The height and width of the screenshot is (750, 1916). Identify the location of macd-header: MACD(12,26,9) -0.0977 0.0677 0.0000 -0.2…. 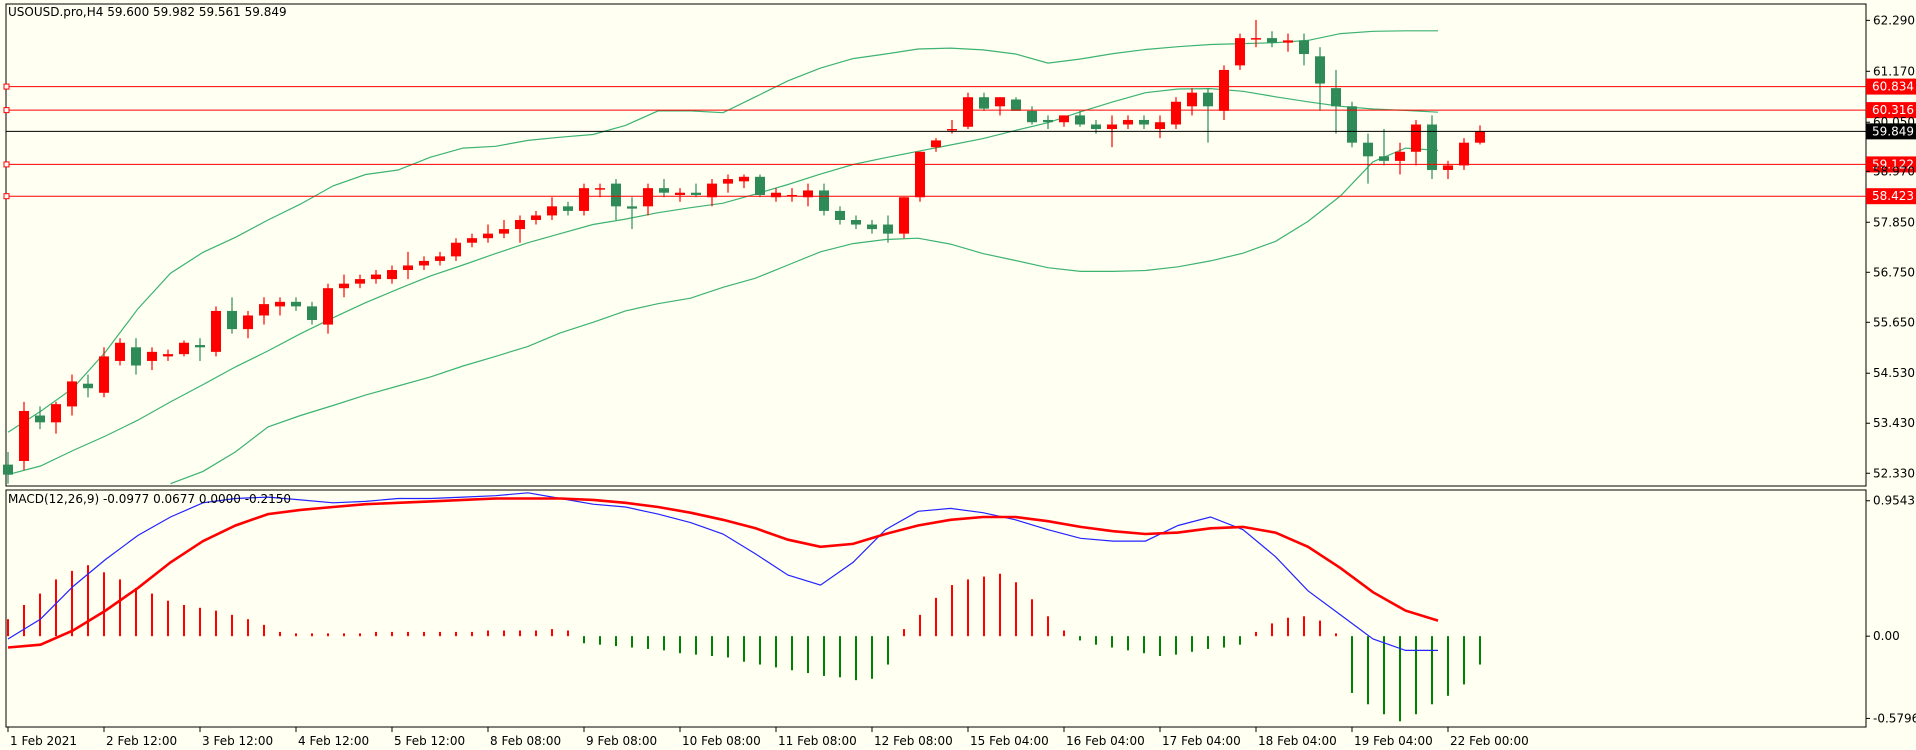
(149, 499).